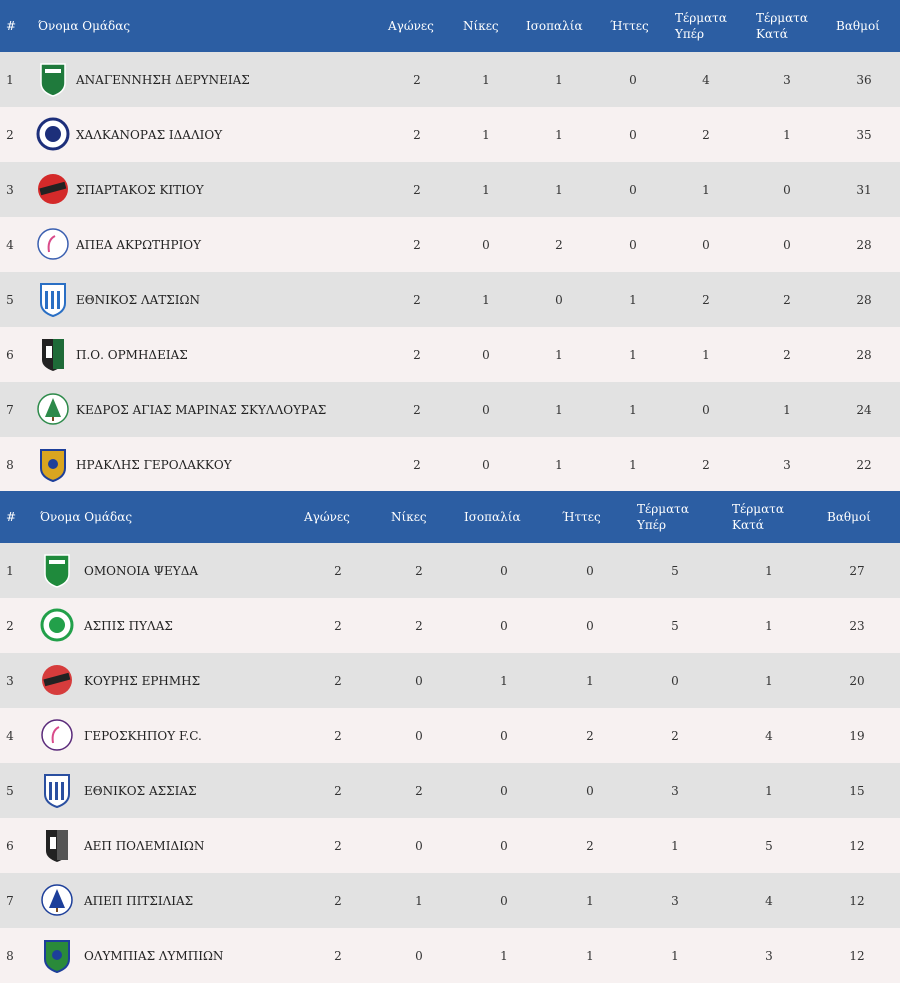 This screenshot has height=984, width=900. Describe the element at coordinates (857, 845) in the screenshot. I see `points-cell: 12` at that location.